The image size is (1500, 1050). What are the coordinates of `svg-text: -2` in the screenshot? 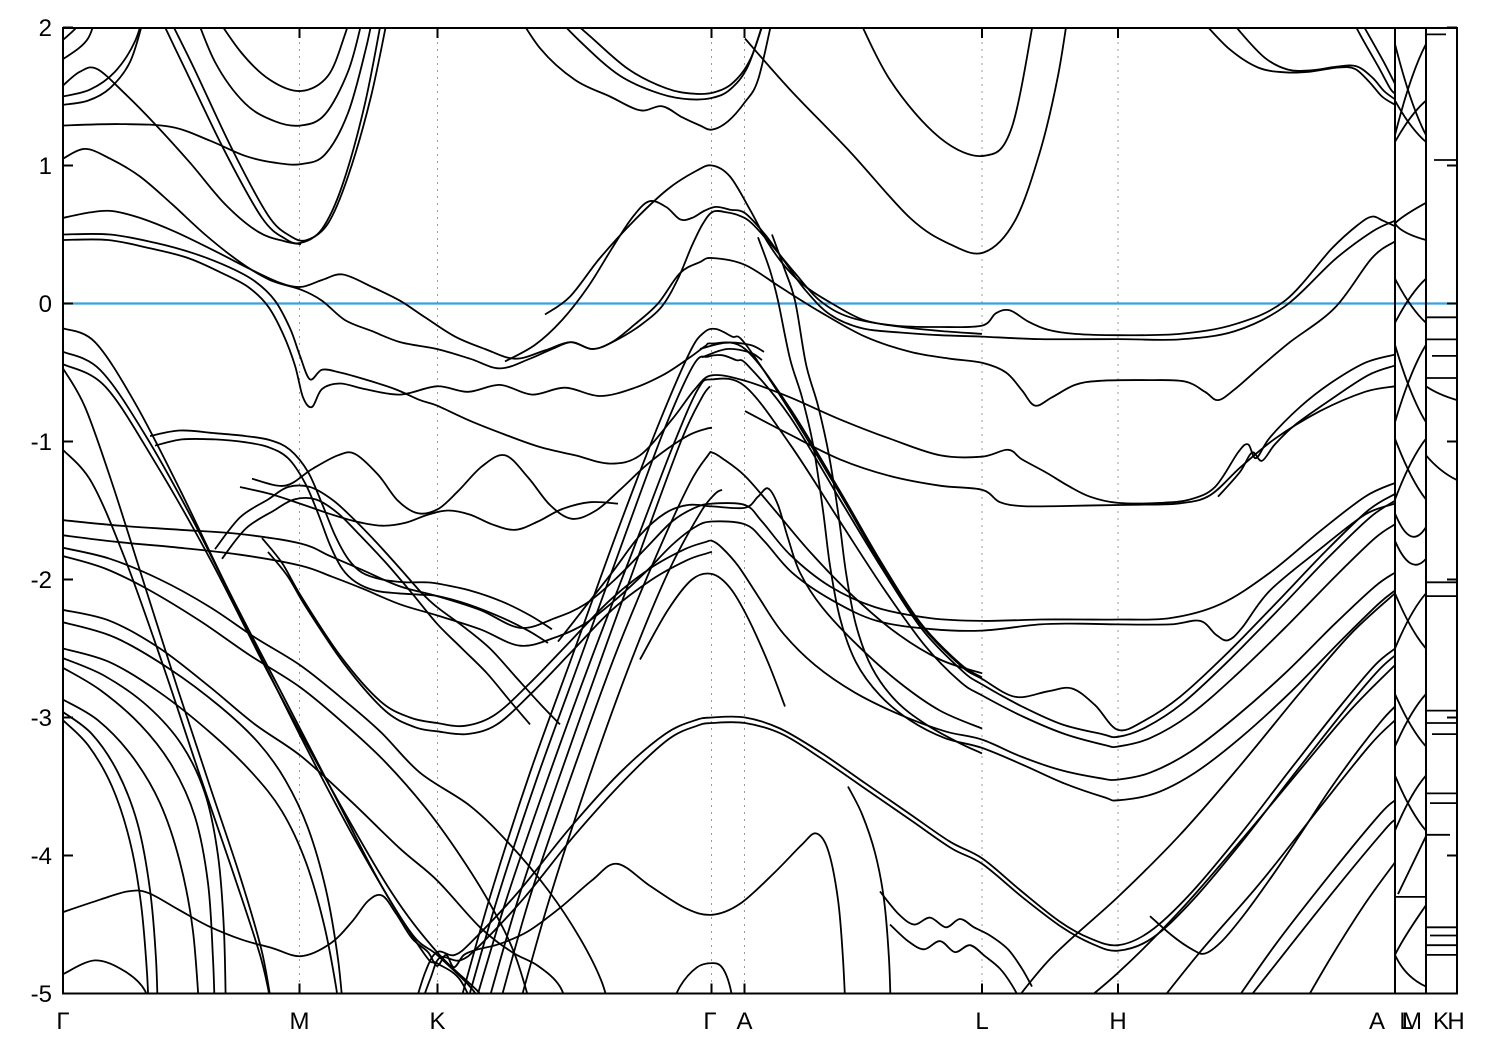 It's located at (41, 580).